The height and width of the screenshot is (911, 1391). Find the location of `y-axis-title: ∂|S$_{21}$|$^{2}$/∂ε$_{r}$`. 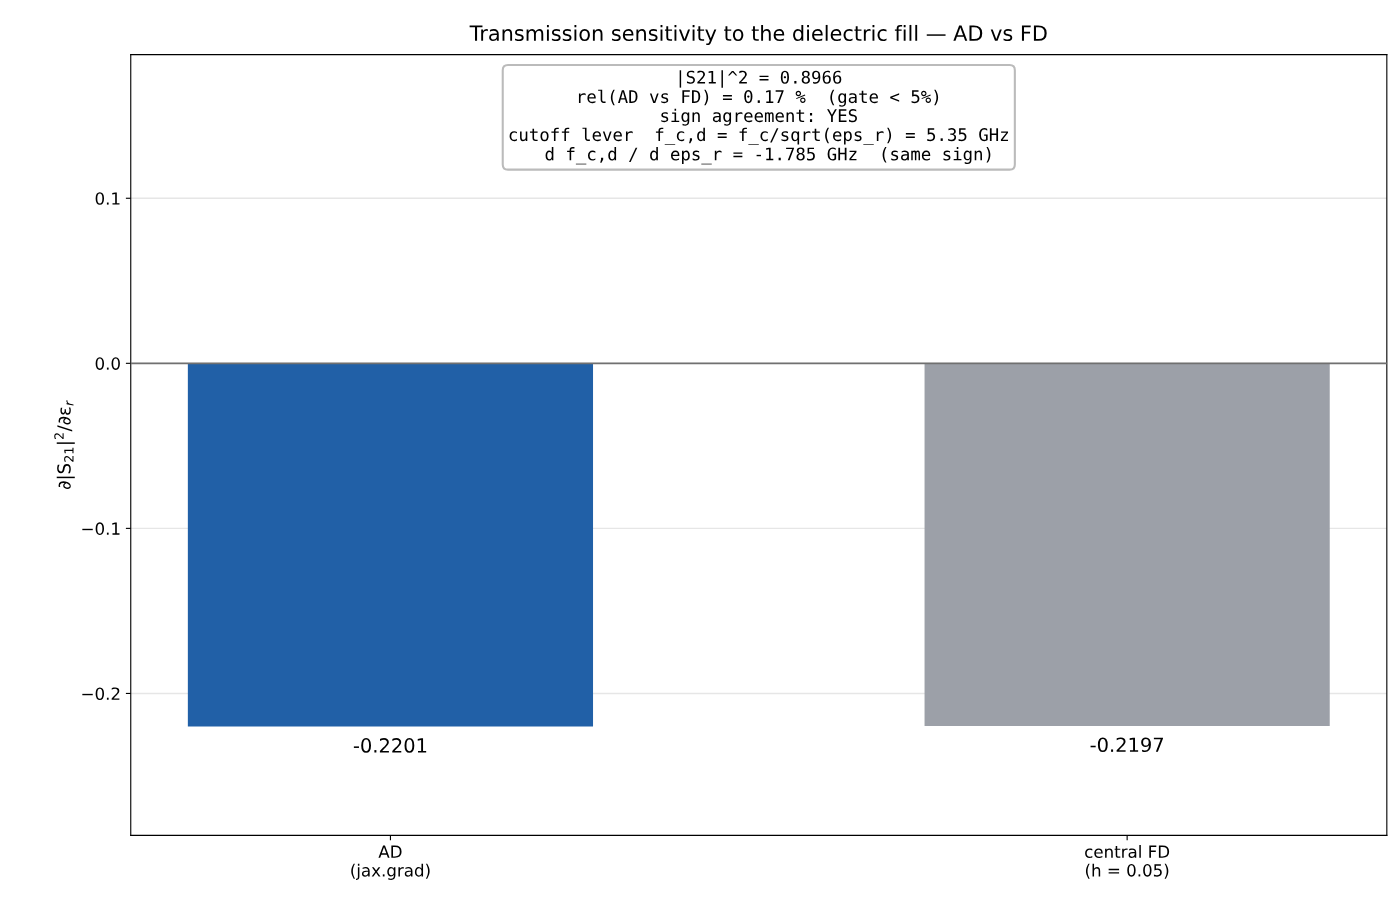

y-axis-title: ∂|S$_{21}$|$^{2}$/∂ε$_{r}$ is located at coordinates (64, 444).